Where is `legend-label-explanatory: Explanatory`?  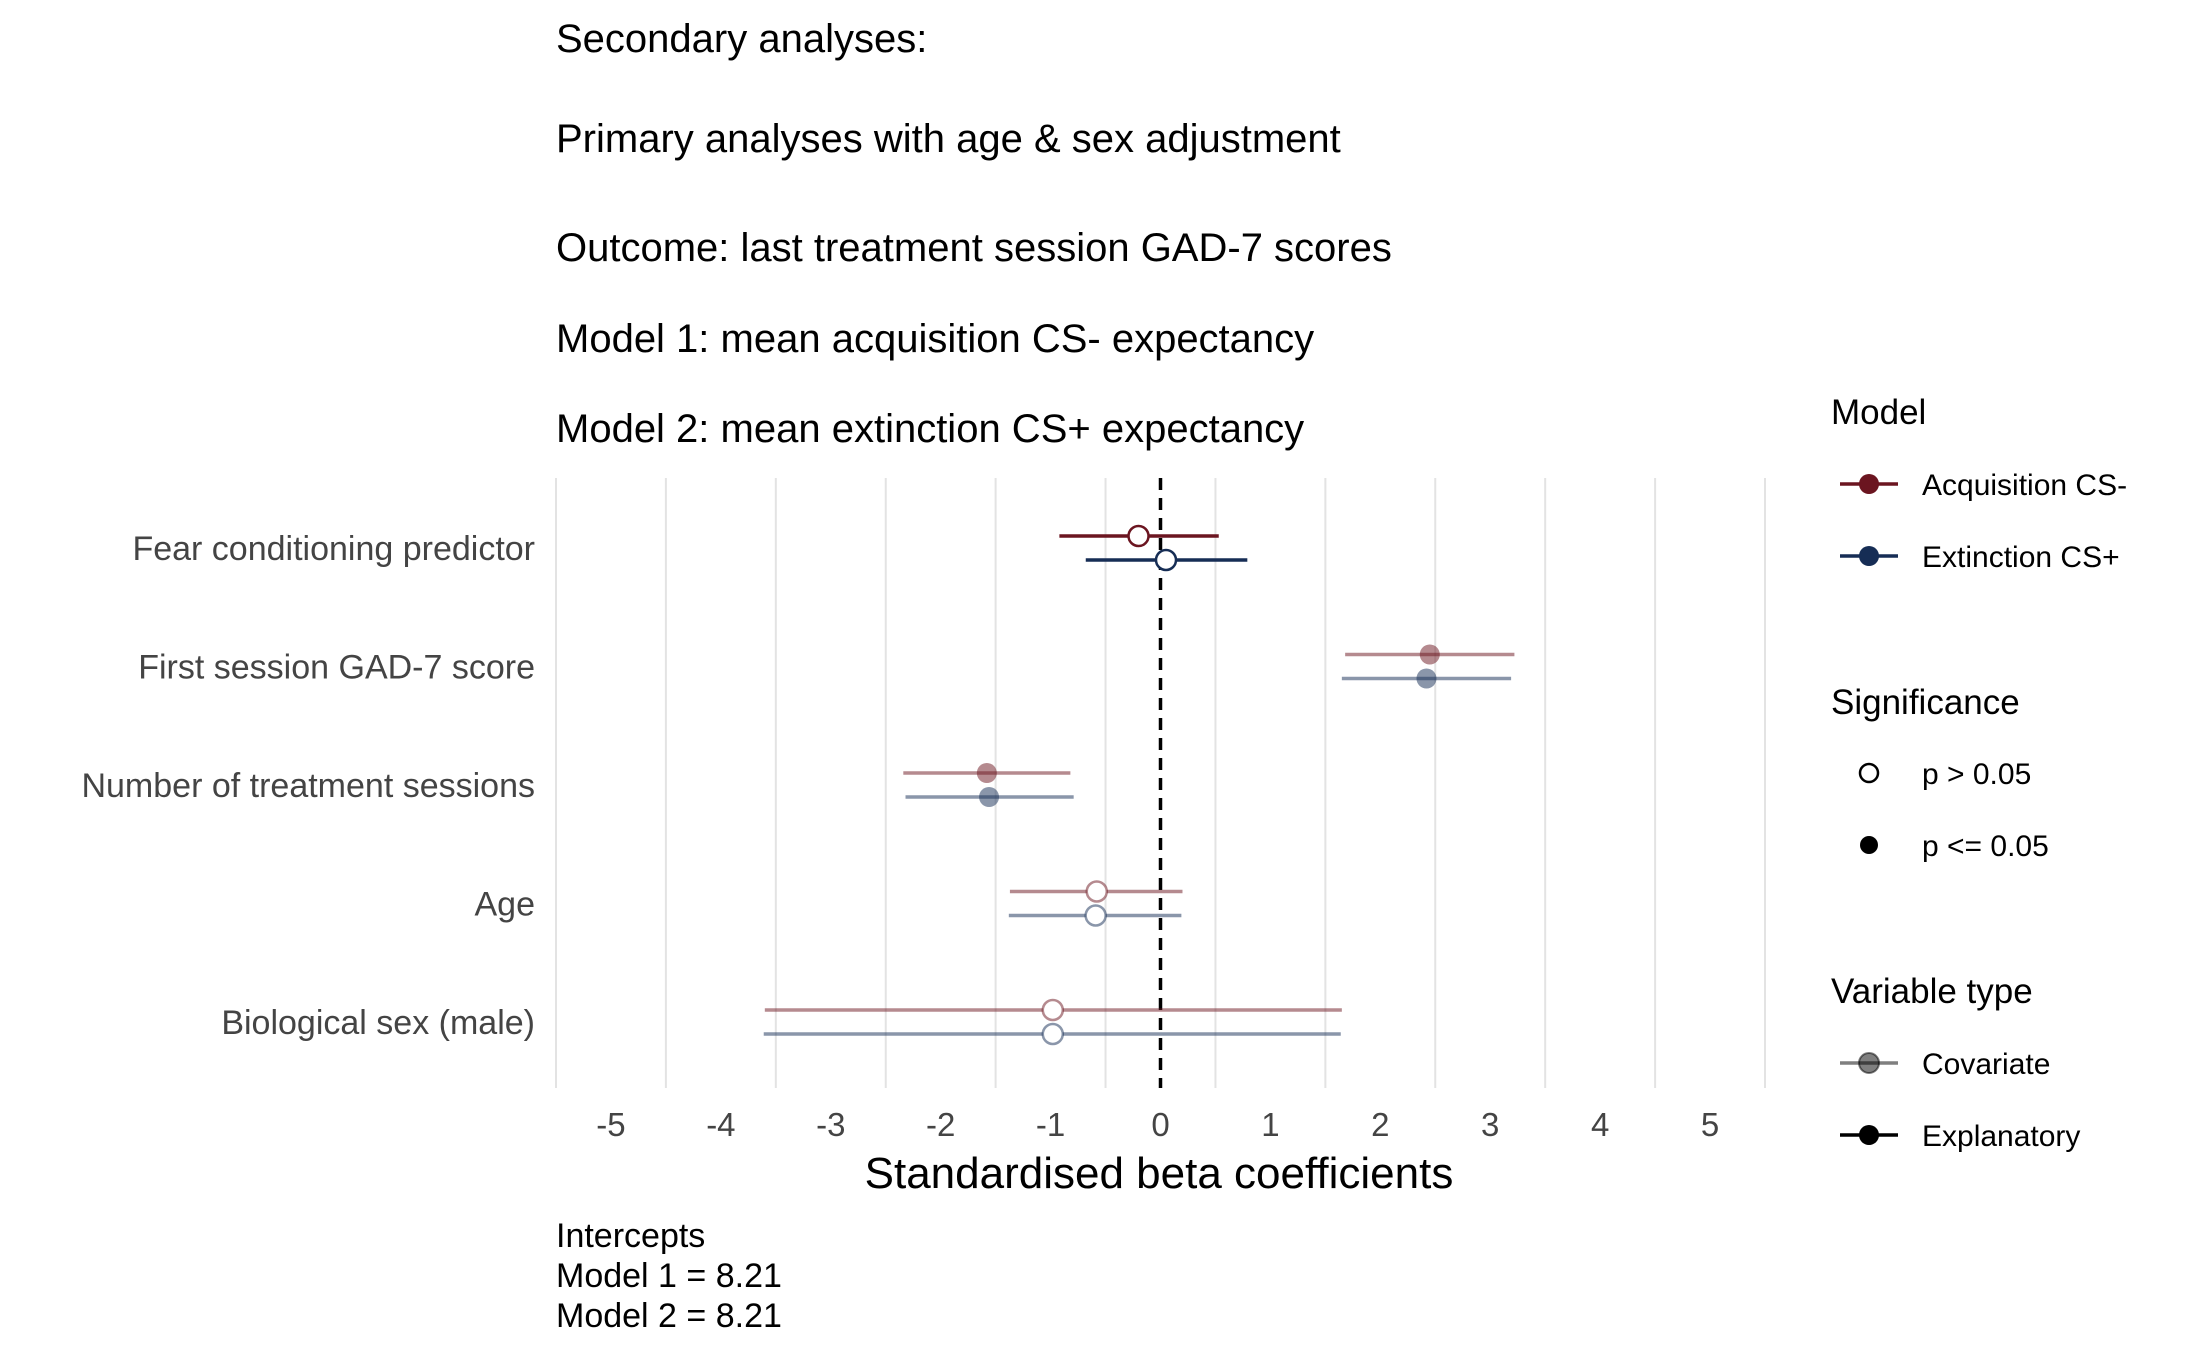 legend-label-explanatory: Explanatory is located at coordinates (2001, 1136).